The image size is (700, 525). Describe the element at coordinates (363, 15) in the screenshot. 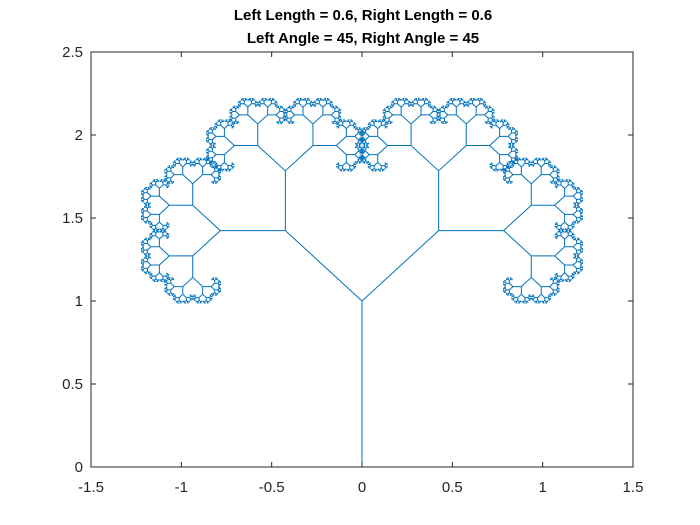

I see `chart-title-line-1: Left Length = 0.6, Right Length = 0.6` at that location.